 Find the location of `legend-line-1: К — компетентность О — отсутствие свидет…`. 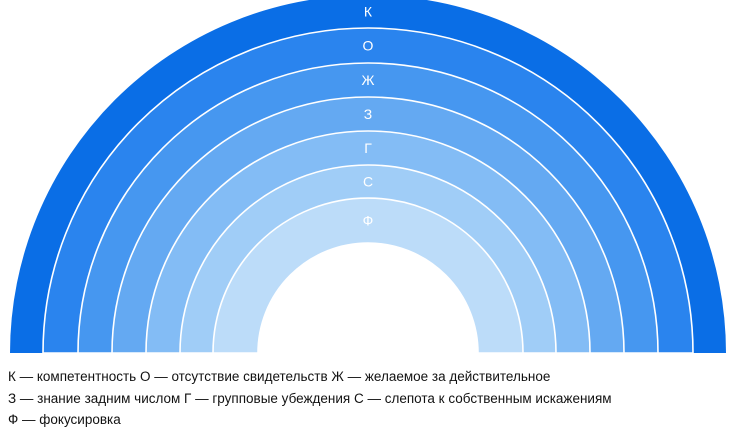

legend-line-1: К — компетентность О — отсутствие свидет… is located at coordinates (279, 376).